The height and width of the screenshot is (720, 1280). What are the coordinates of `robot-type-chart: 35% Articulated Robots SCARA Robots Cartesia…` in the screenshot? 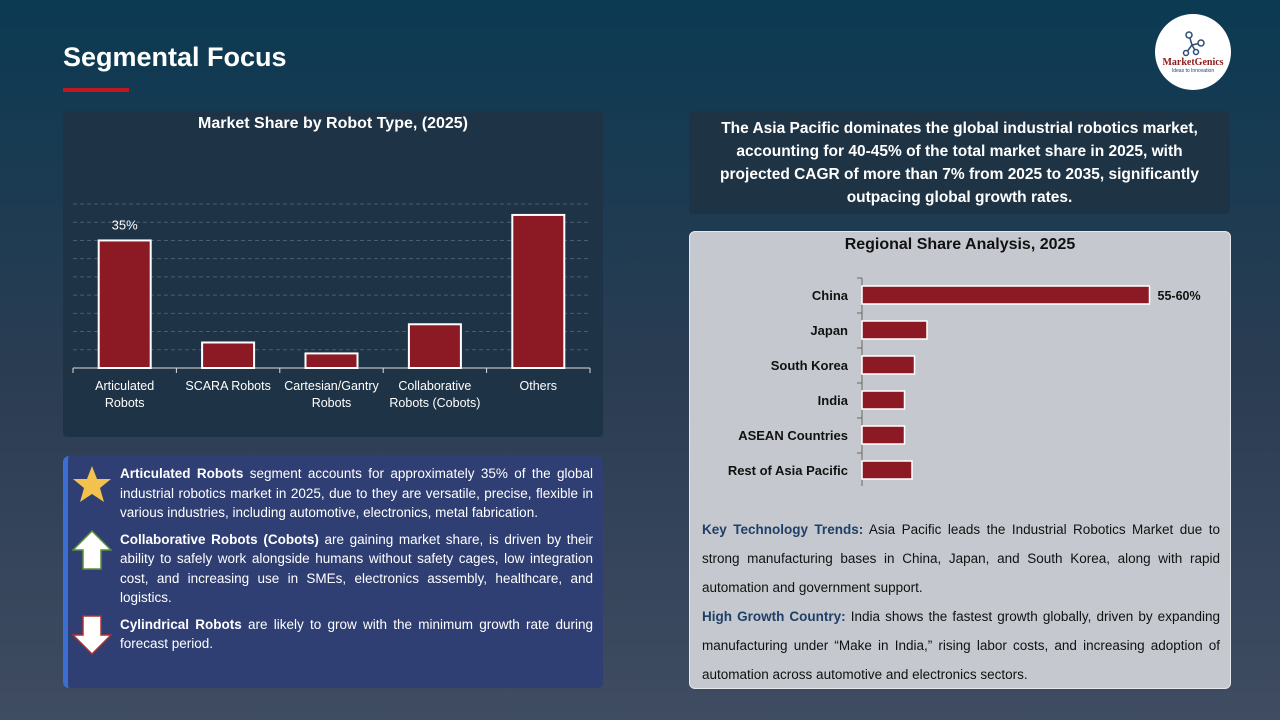 It's located at (331, 306).